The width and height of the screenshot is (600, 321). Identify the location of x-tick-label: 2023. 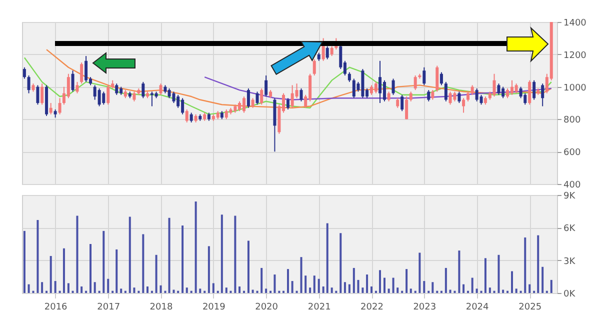
(424, 307).